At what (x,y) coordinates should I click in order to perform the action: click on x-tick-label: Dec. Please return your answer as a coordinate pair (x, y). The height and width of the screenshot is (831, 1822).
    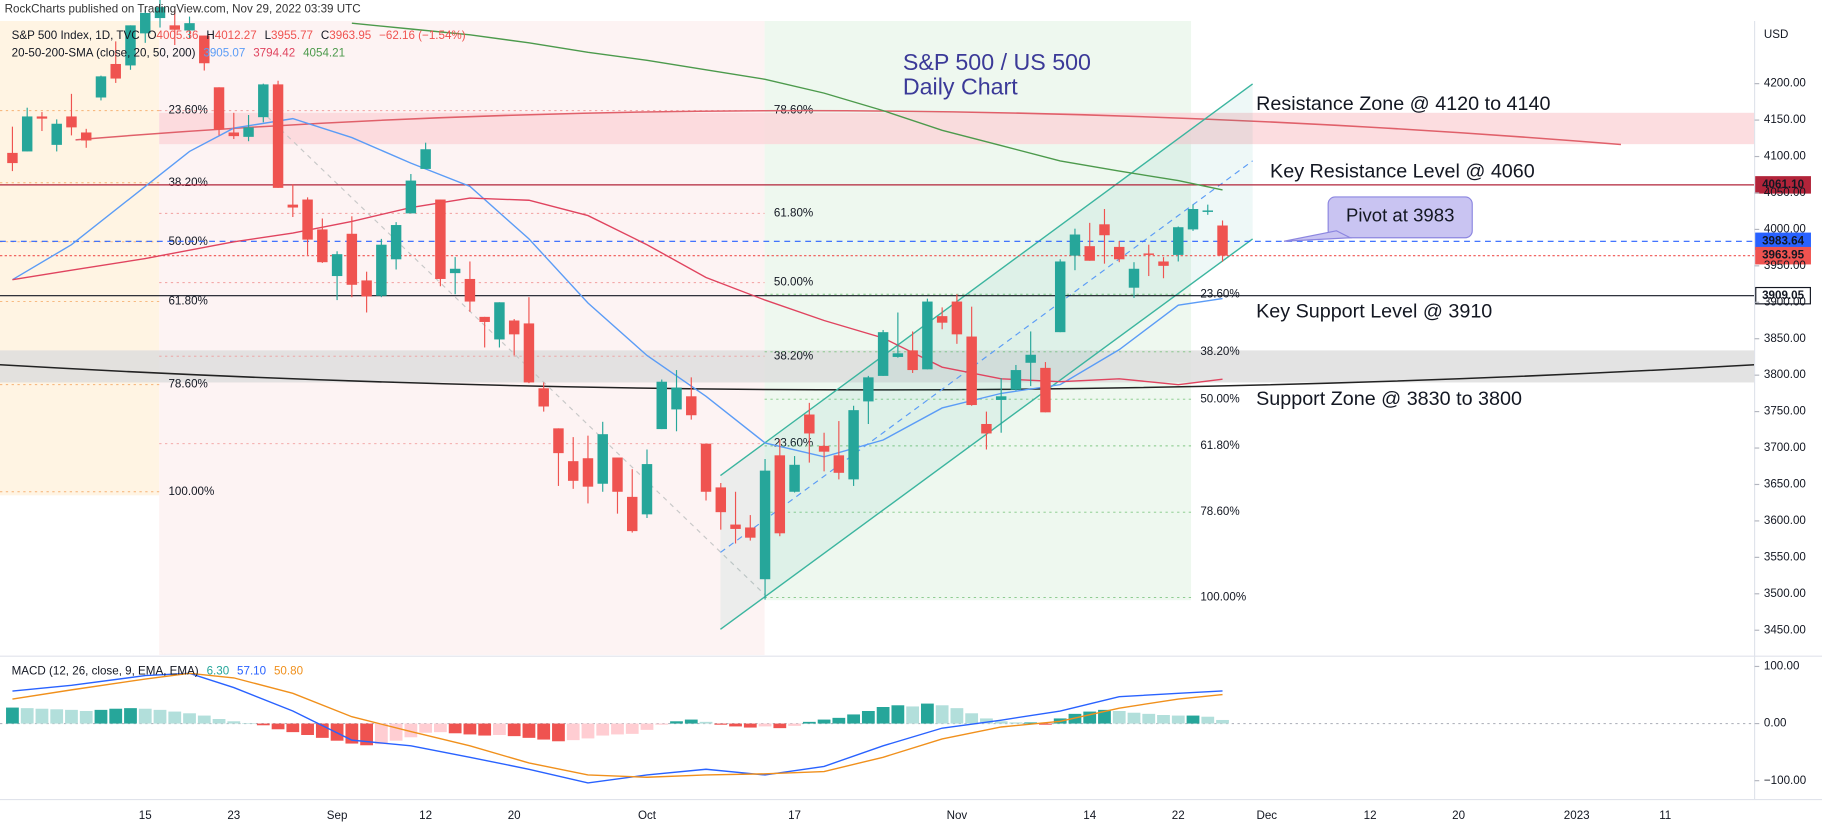
    Looking at the image, I should click on (1266, 815).